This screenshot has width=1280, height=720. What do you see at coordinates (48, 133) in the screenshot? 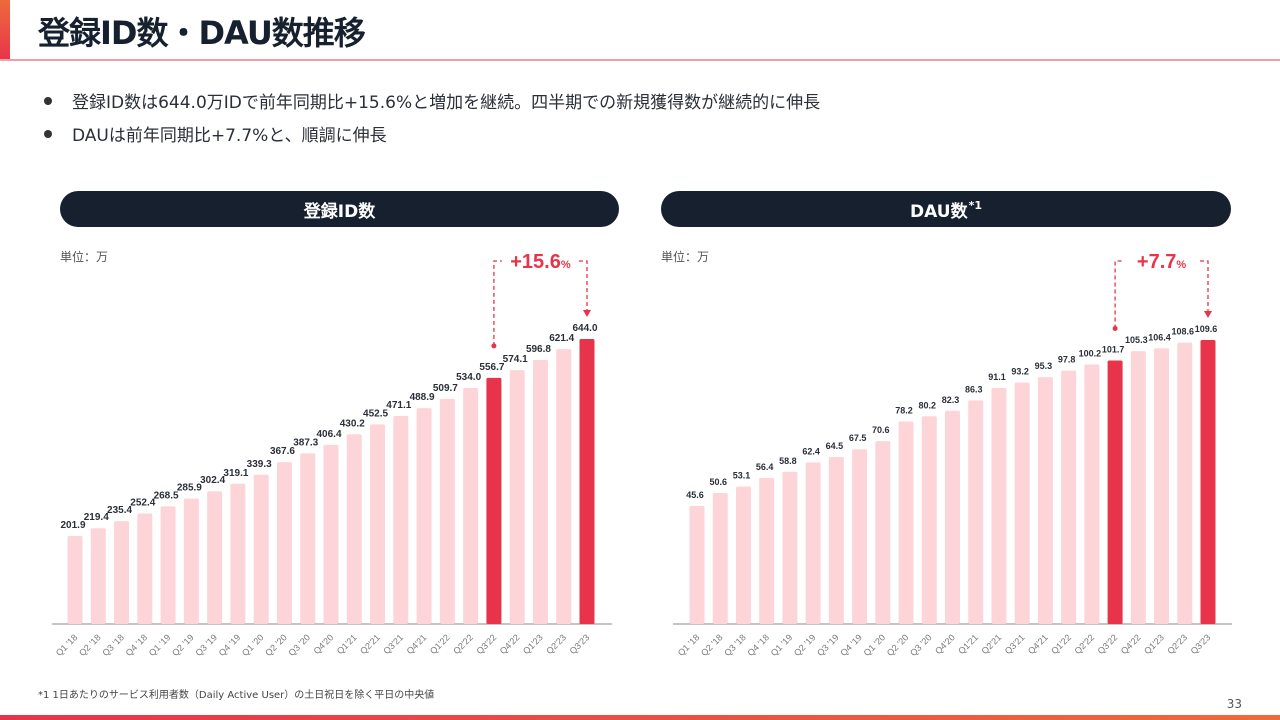
I see `bullet-dot-icon` at bounding box center [48, 133].